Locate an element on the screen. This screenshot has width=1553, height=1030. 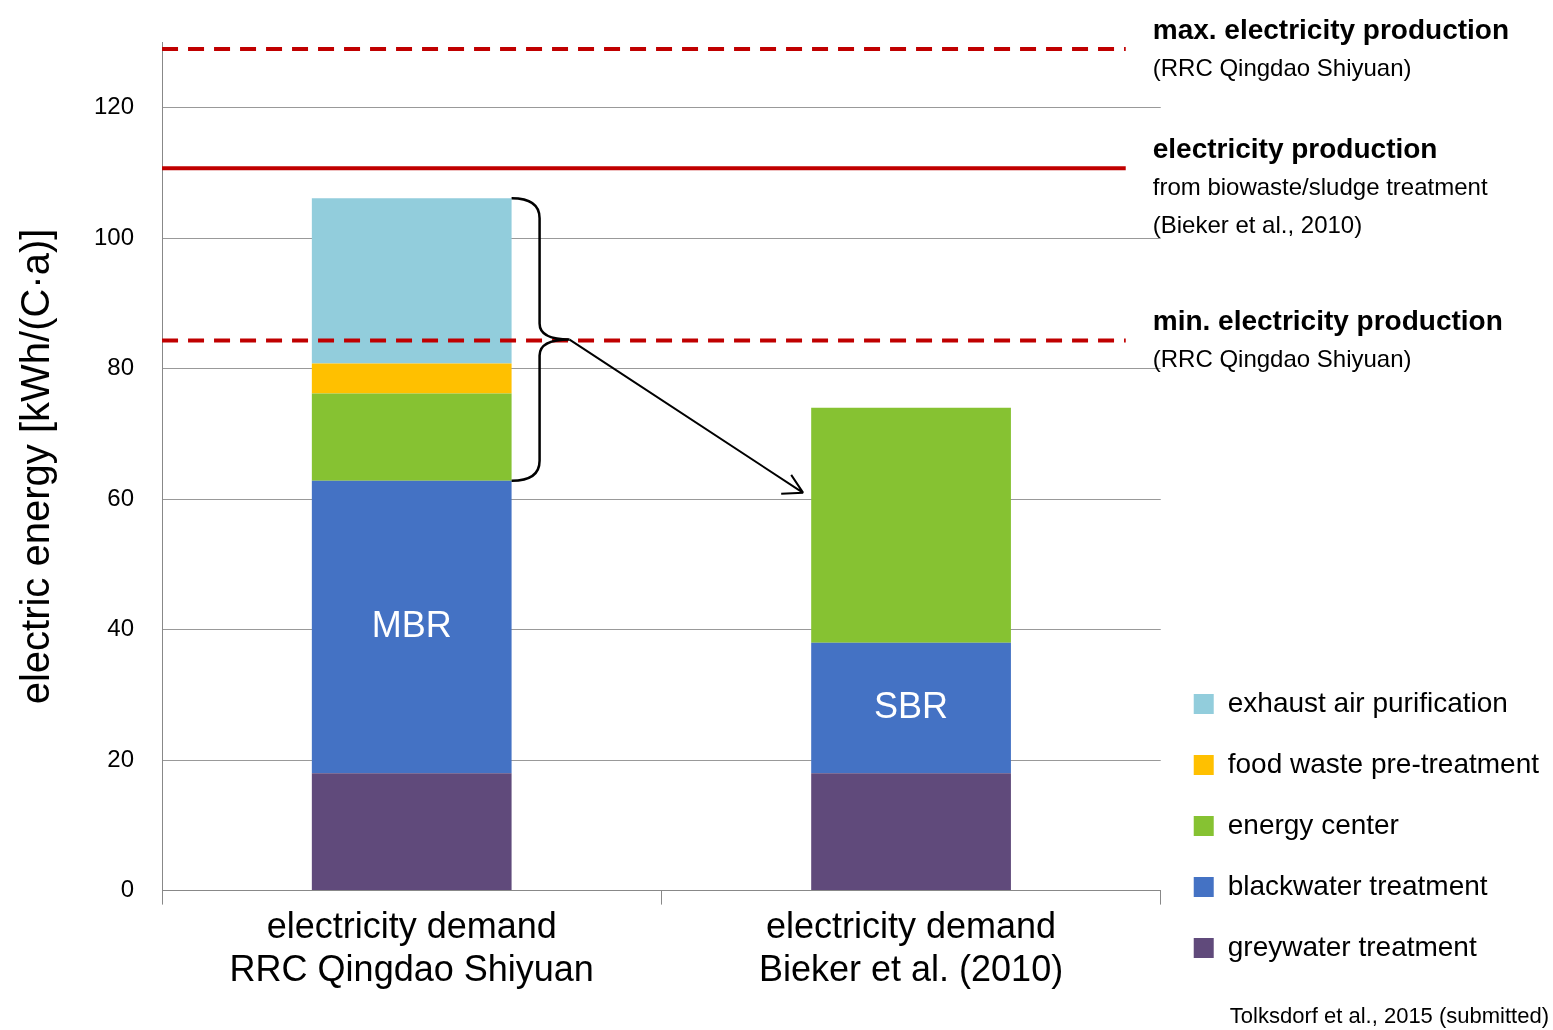
ref-line-label: max. electricity production (RRC Qingdao Shiyuan) is located at coordinates (1331, 47).